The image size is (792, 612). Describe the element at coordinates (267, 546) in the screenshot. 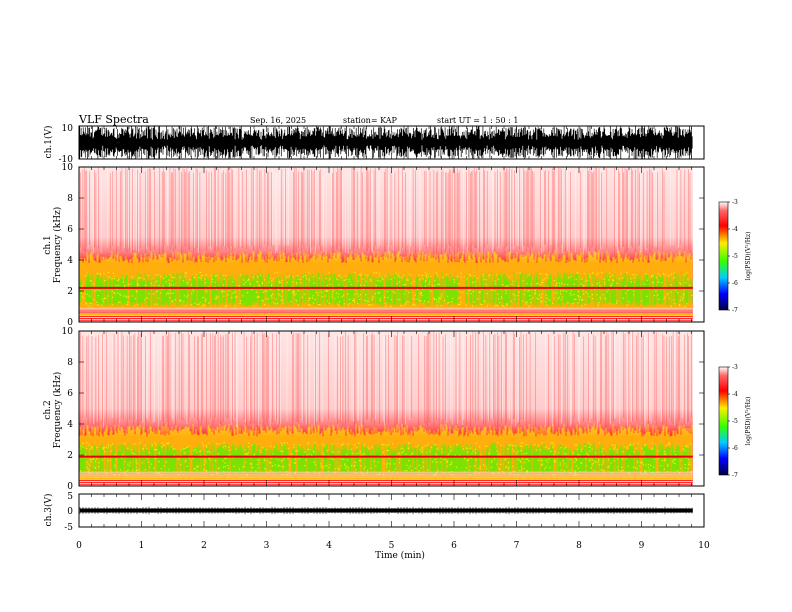

I see `time-tick-label: 3` at that location.